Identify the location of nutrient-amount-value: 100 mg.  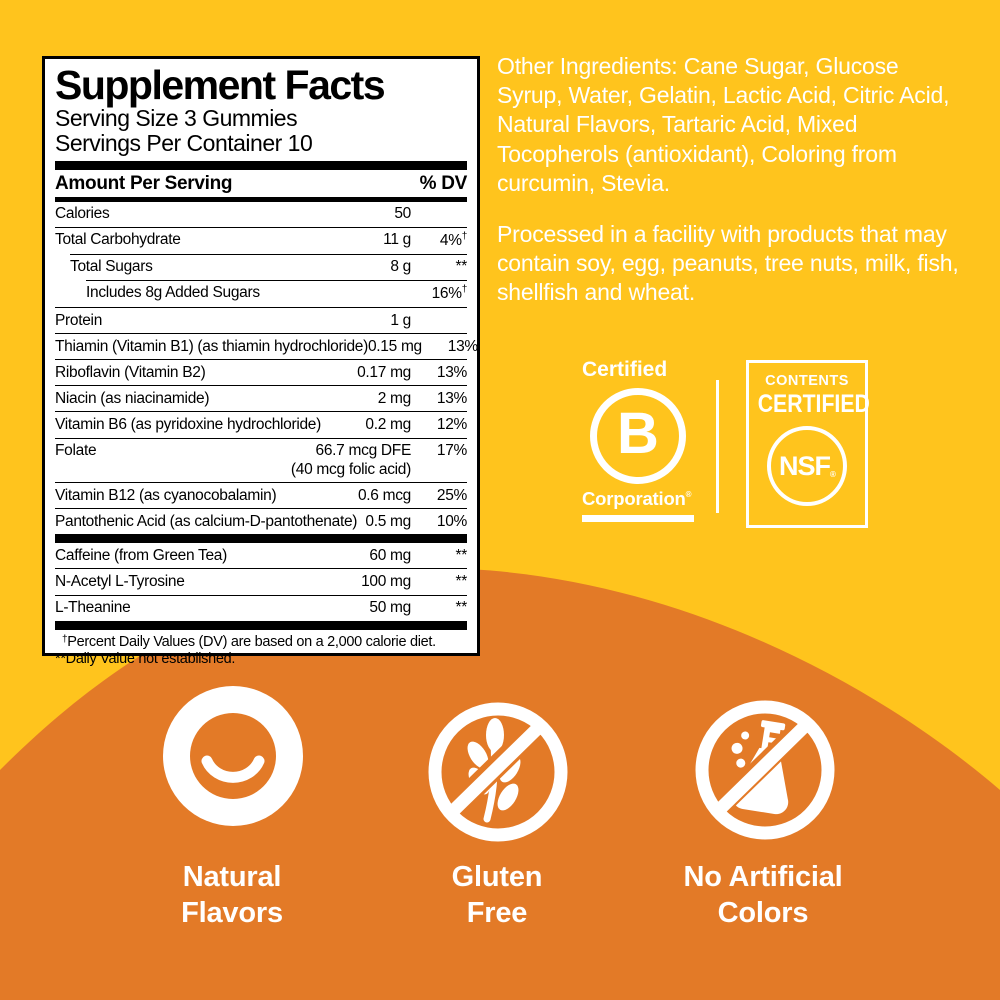
(386, 581).